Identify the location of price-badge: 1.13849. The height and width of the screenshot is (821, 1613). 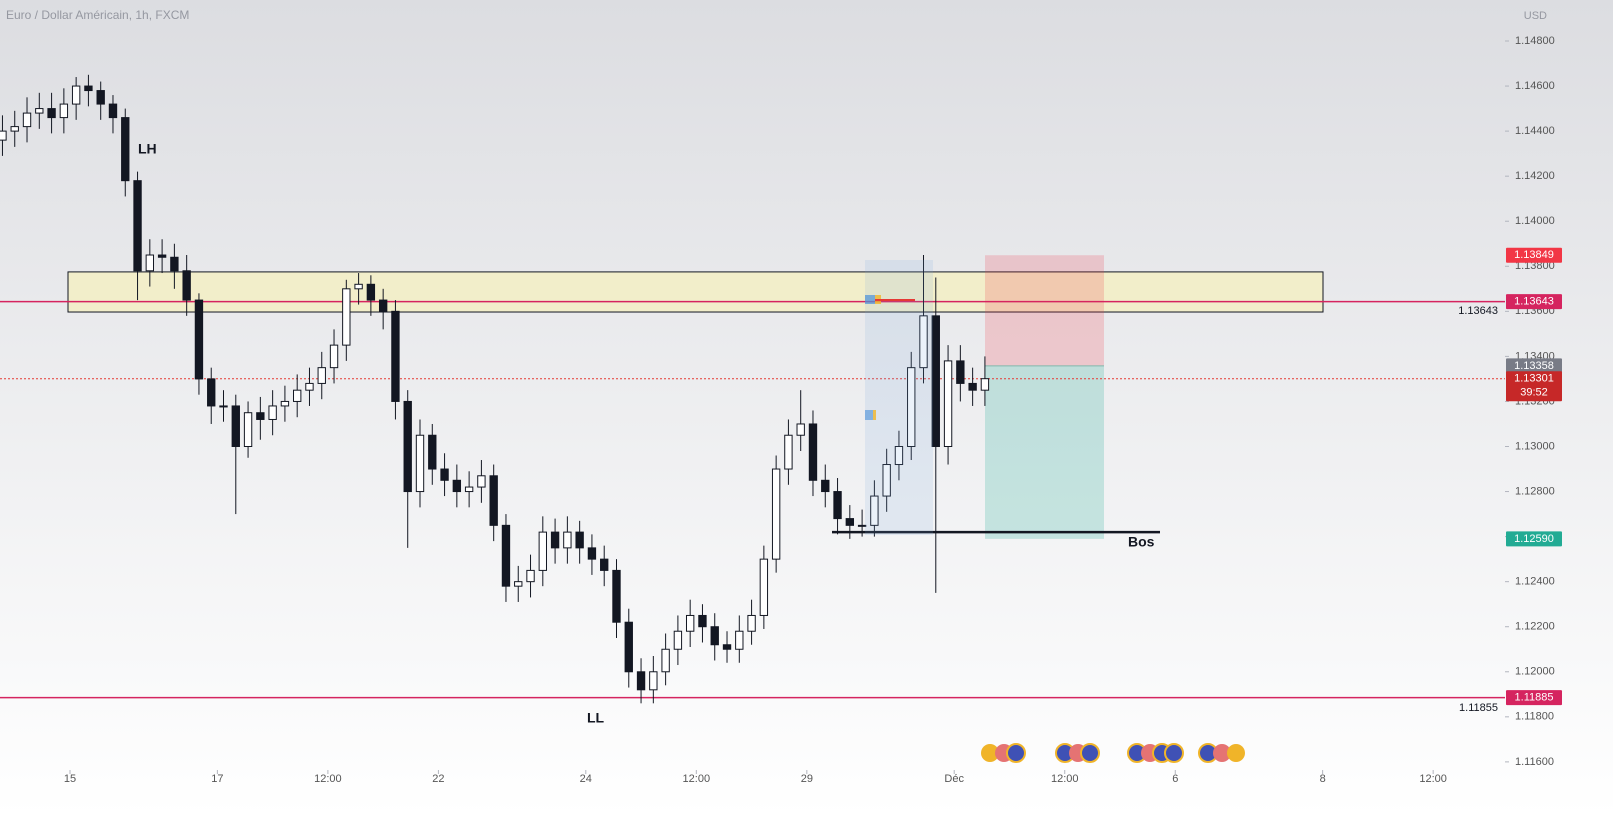
(1534, 255).